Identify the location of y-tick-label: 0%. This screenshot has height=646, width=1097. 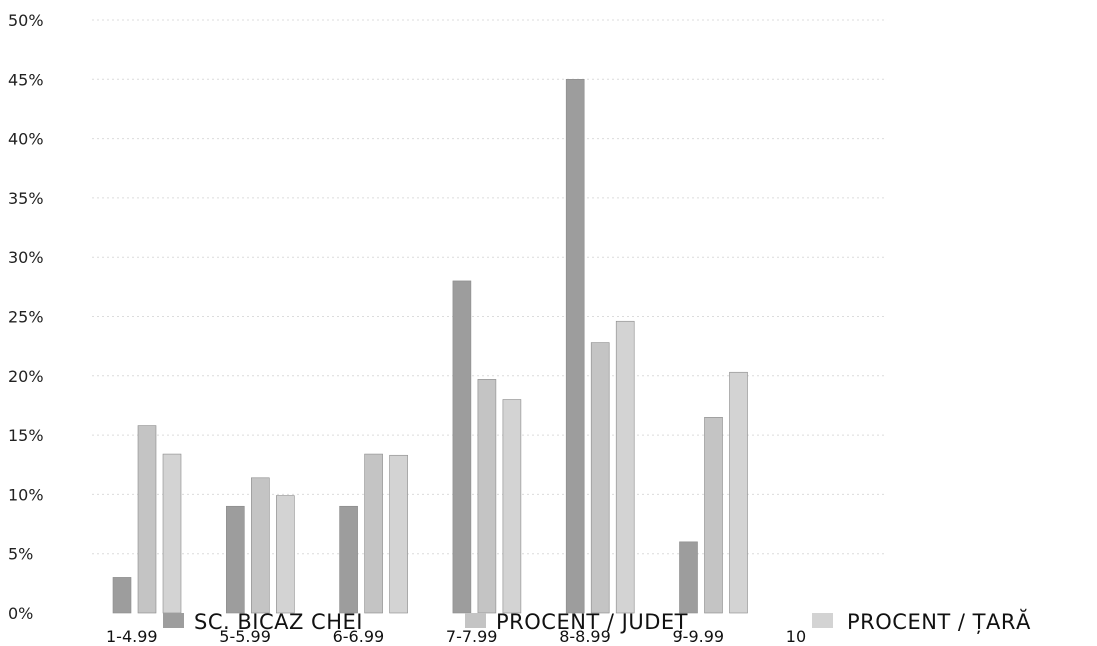
(20, 613).